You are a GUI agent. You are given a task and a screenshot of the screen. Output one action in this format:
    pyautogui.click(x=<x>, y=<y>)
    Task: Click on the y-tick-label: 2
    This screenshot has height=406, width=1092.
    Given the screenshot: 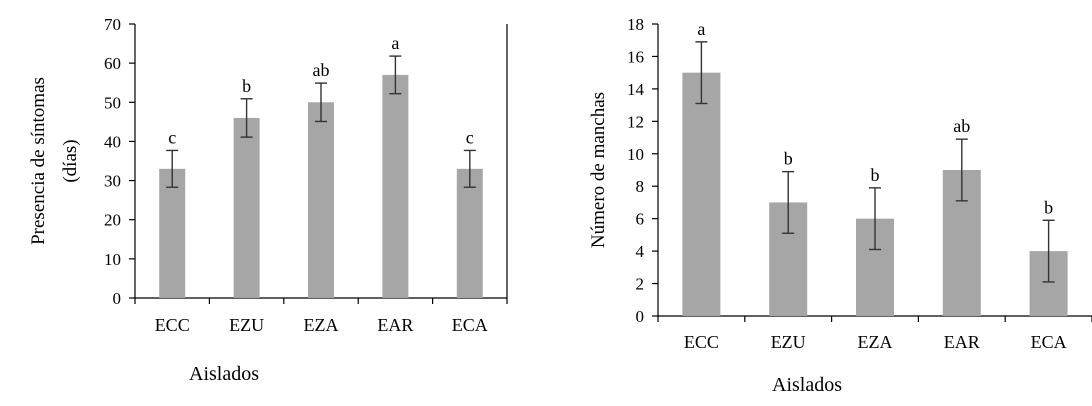 What is the action you would take?
    pyautogui.click(x=640, y=284)
    